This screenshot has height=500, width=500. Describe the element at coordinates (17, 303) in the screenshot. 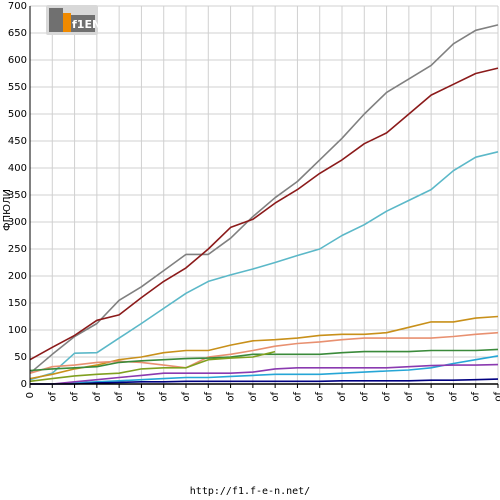

I see `y-tick-label: 150` at that location.